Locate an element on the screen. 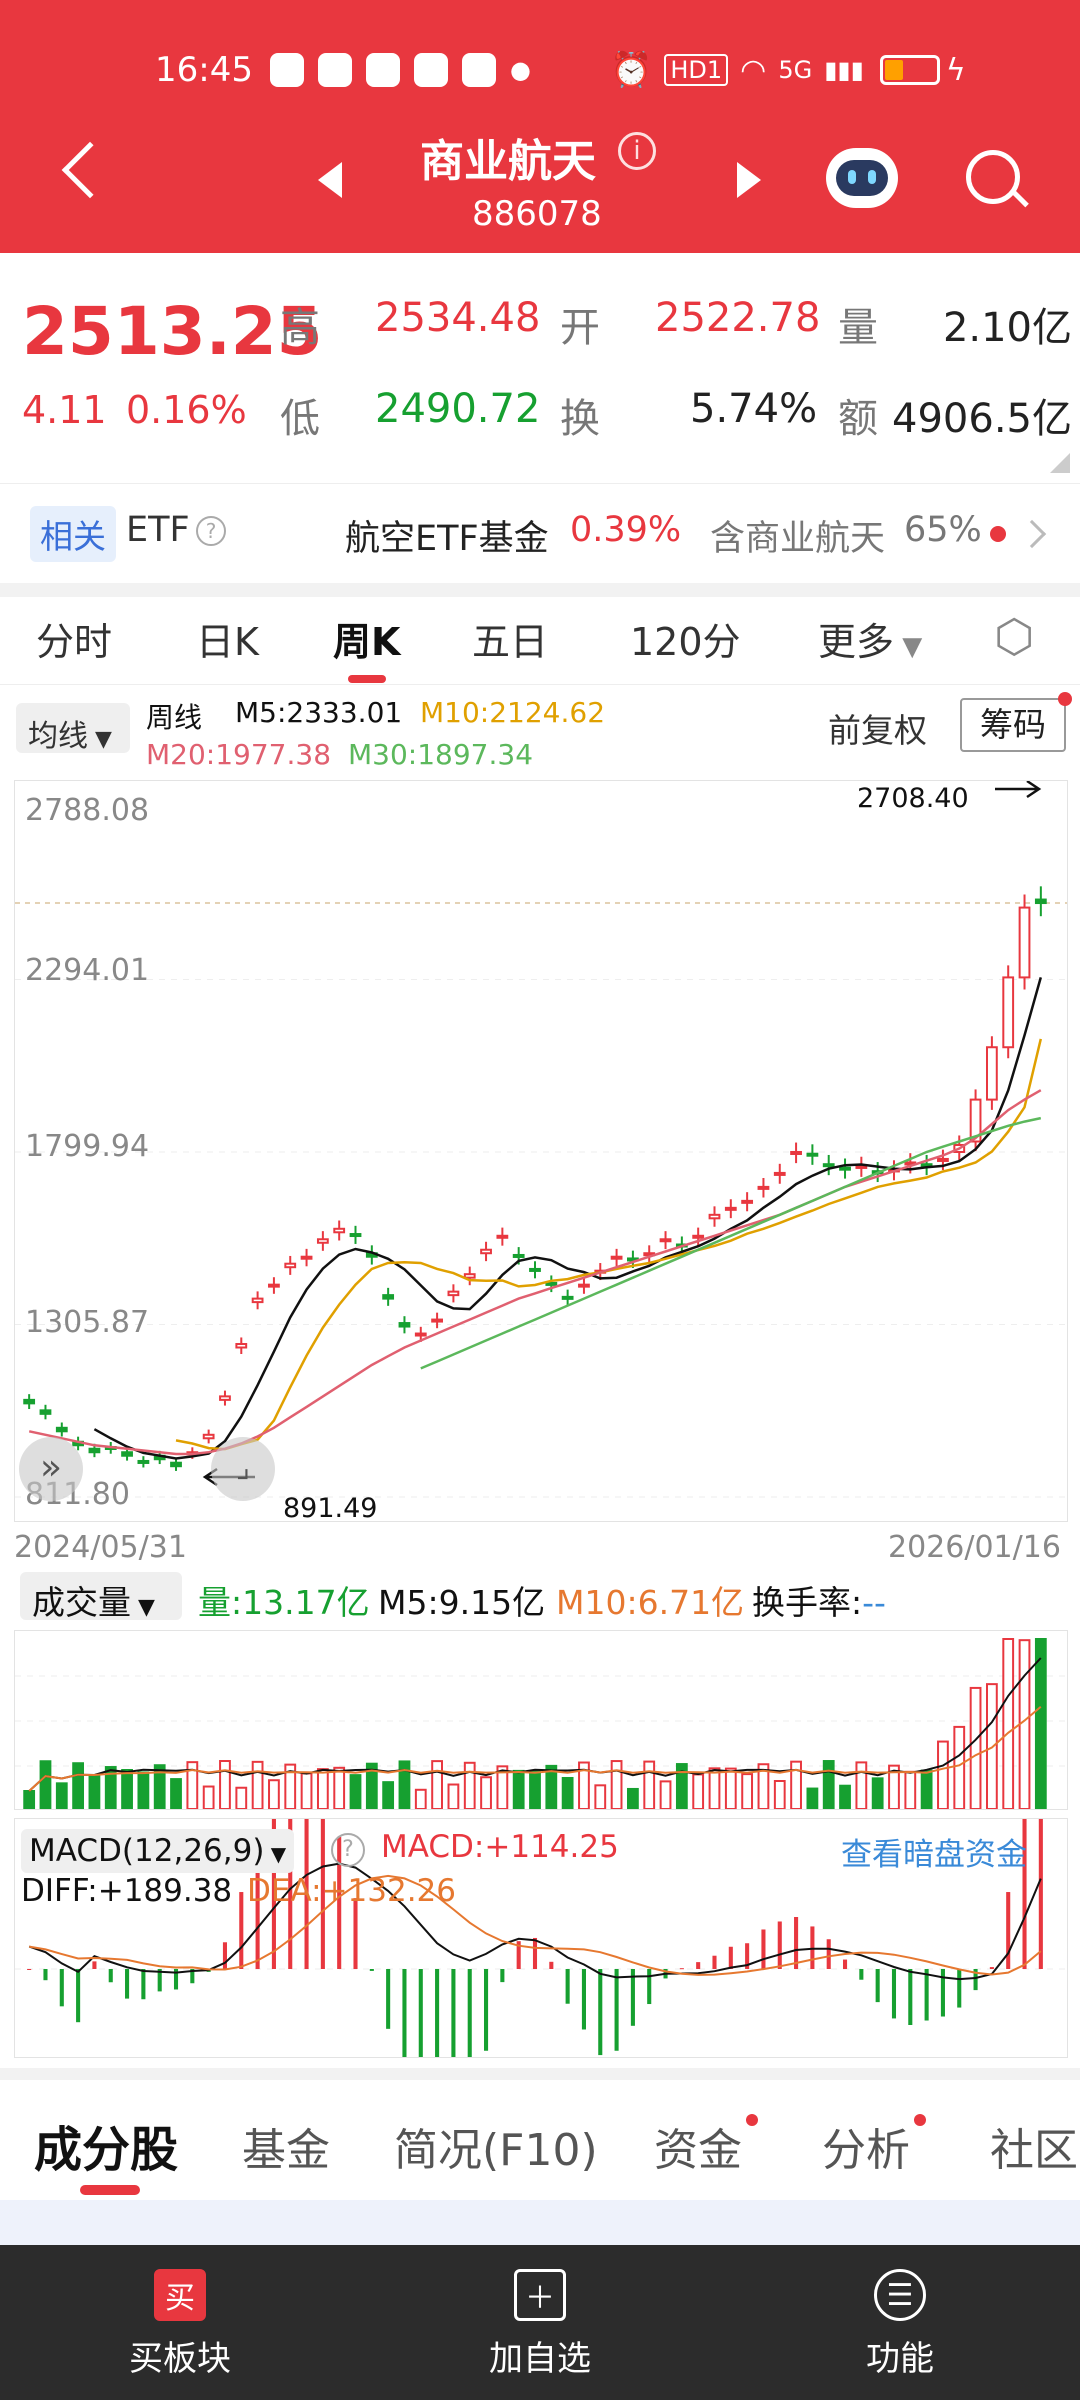 This screenshot has height=2400, width=1080. tab-community: 社区 is located at coordinates (1034, 2150).